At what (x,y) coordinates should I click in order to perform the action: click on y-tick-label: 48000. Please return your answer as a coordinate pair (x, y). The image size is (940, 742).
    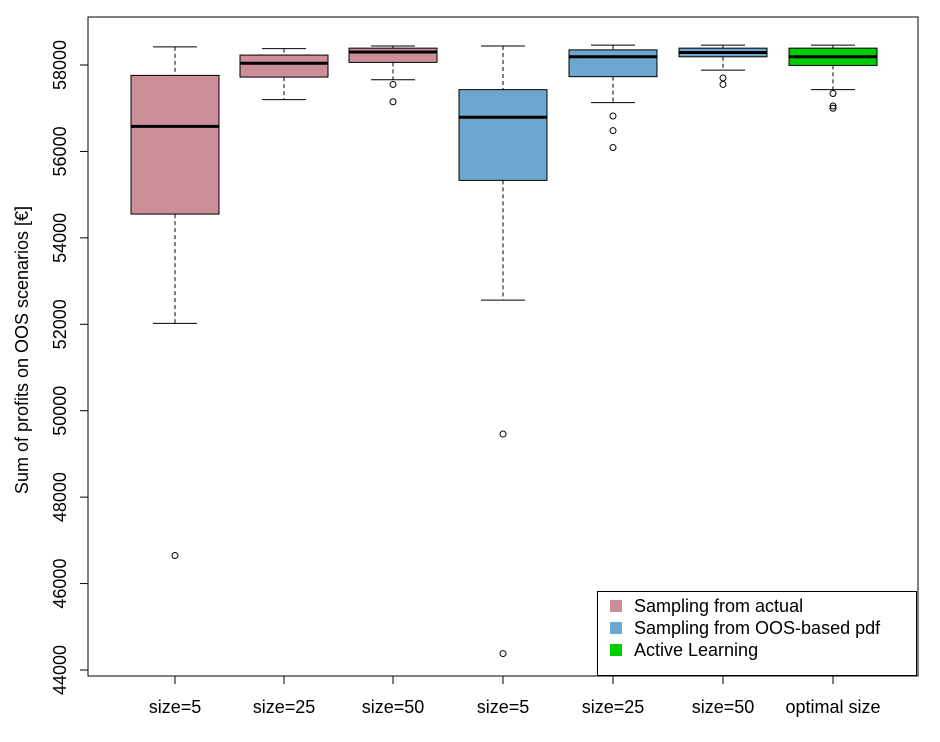
    Looking at the image, I should click on (60, 497).